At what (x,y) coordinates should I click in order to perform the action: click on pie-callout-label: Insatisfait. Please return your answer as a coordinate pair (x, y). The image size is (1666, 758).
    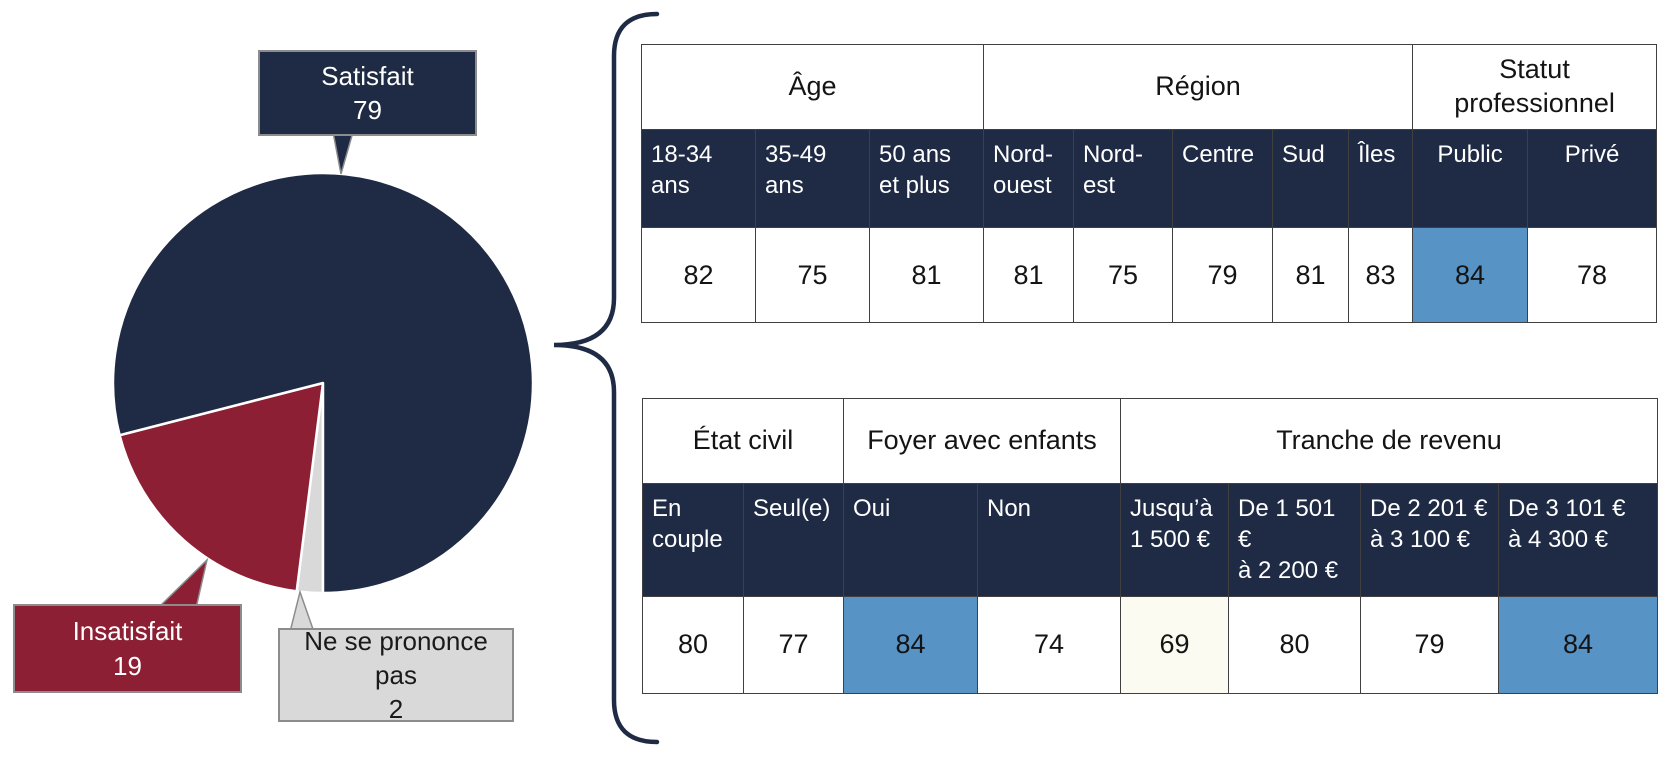
    Looking at the image, I should click on (127, 631).